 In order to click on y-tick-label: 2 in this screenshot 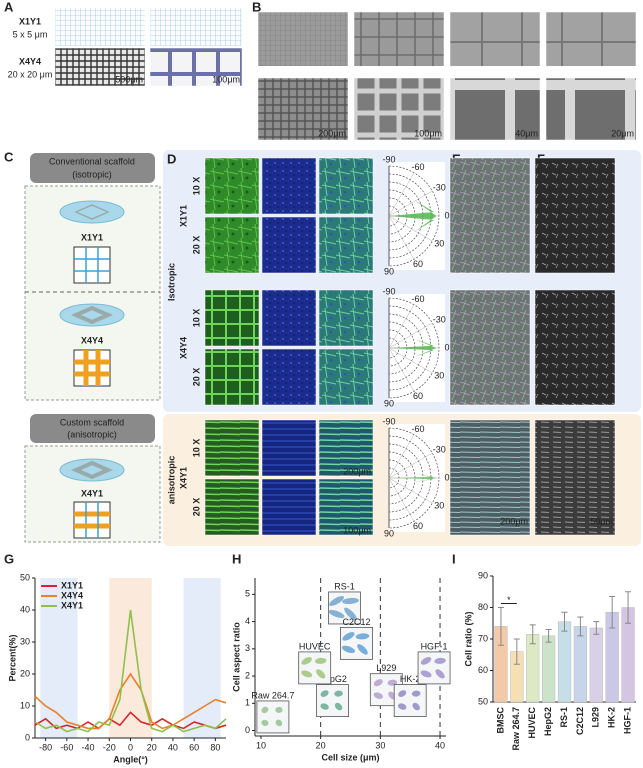, I will do `click(247, 675)`.